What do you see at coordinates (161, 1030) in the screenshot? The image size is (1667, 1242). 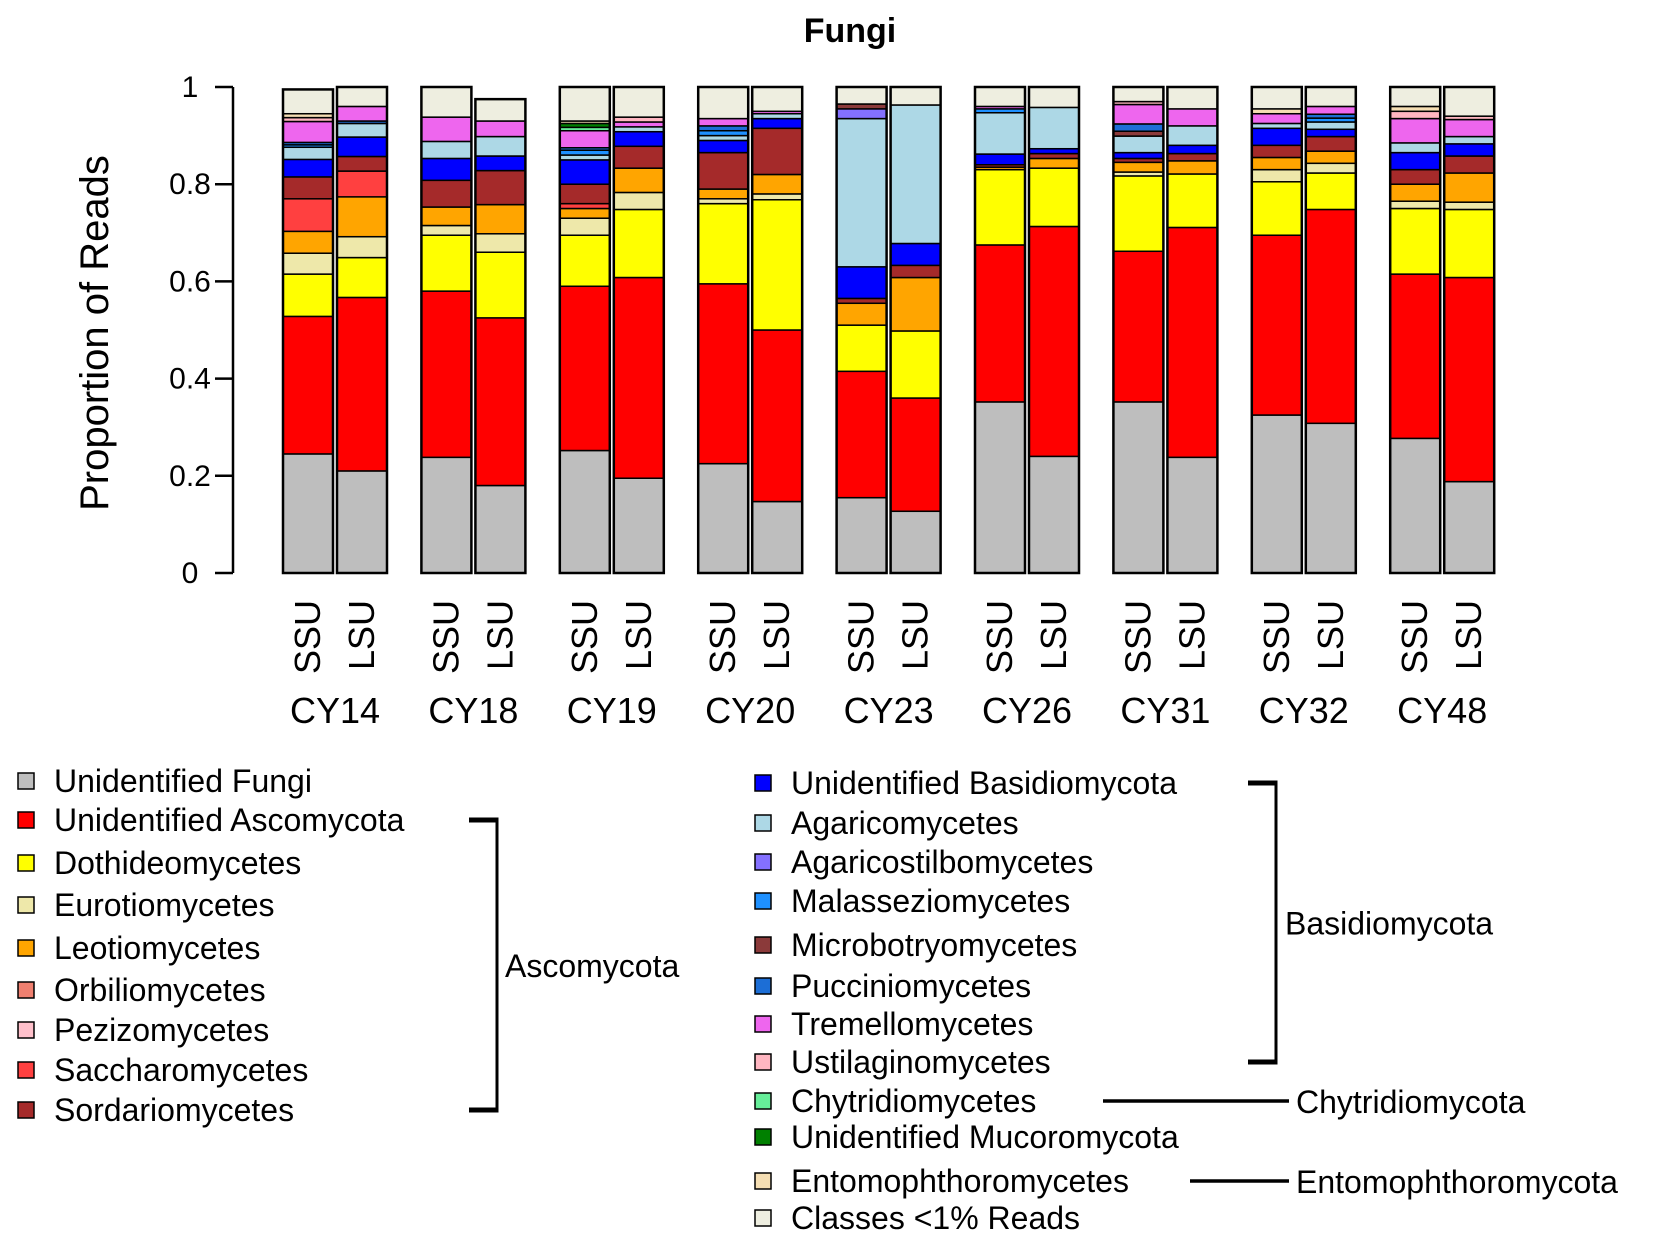 I see `legend-label: Pezizomycetes` at bounding box center [161, 1030].